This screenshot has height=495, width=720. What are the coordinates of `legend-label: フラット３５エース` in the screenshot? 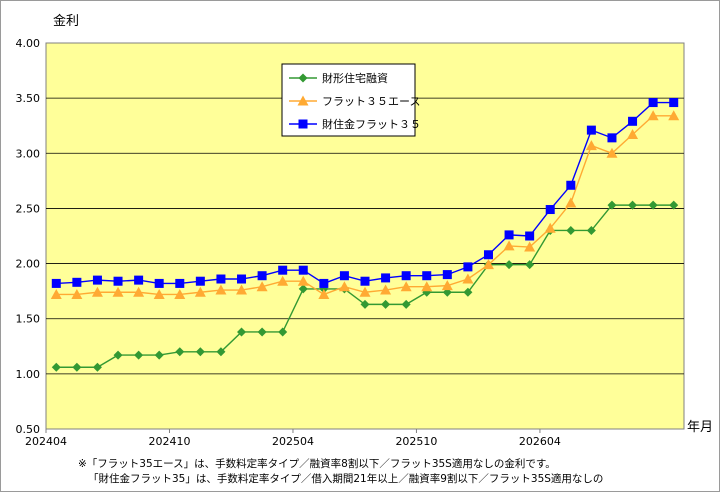 It's located at (371, 101).